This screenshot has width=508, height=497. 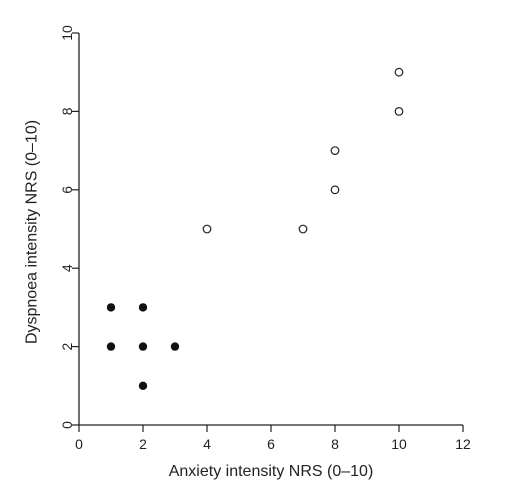 I want to click on y-tick-label: 6, so click(x=67, y=190).